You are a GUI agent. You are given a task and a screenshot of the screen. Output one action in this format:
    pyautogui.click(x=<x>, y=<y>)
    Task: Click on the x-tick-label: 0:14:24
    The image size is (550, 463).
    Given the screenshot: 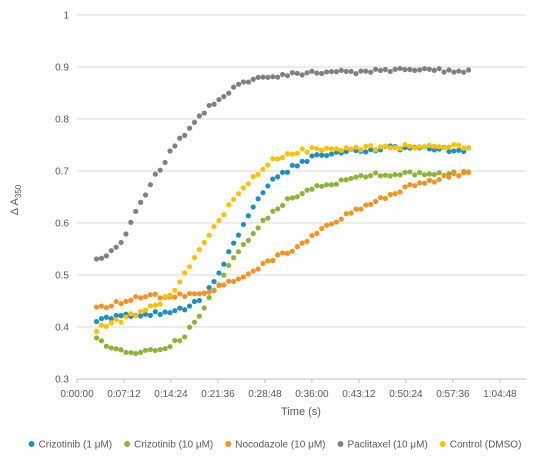 What is the action you would take?
    pyautogui.click(x=171, y=394)
    